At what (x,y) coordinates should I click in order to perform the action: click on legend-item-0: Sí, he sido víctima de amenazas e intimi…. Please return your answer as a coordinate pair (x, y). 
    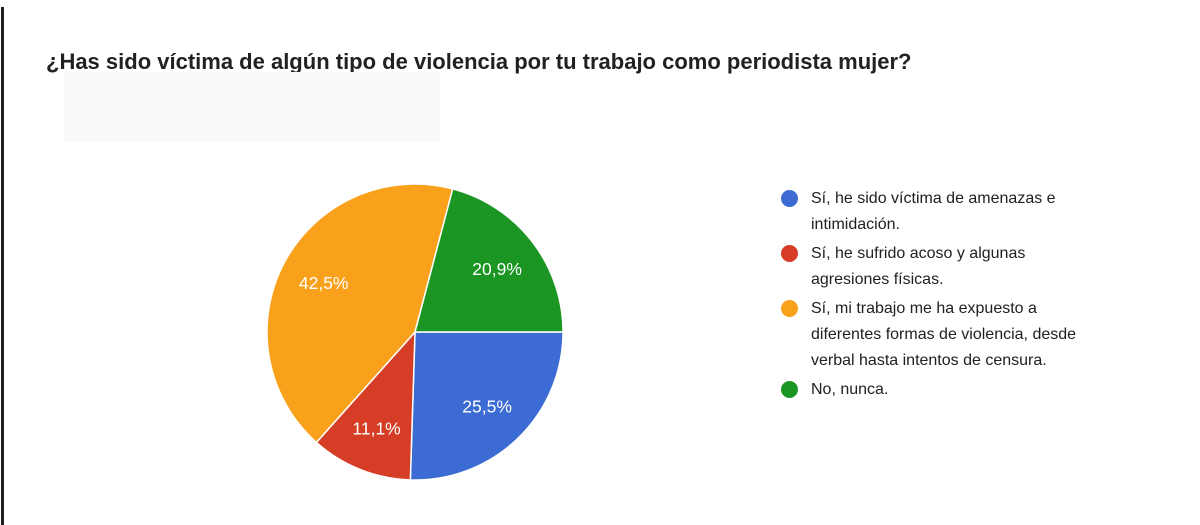
    Looking at the image, I should click on (961, 212).